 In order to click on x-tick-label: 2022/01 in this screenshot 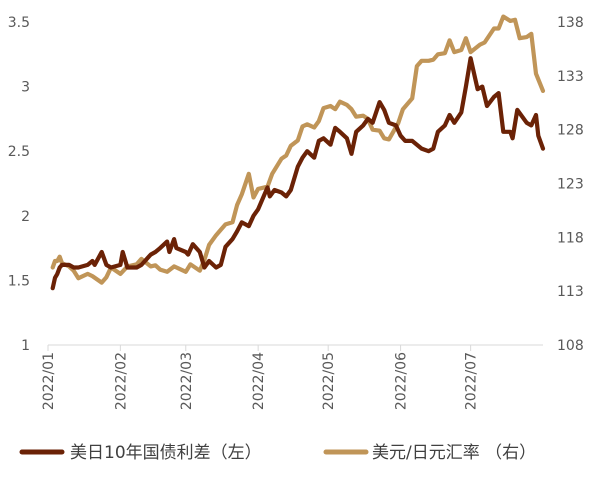, I will do `click(49, 381)`.